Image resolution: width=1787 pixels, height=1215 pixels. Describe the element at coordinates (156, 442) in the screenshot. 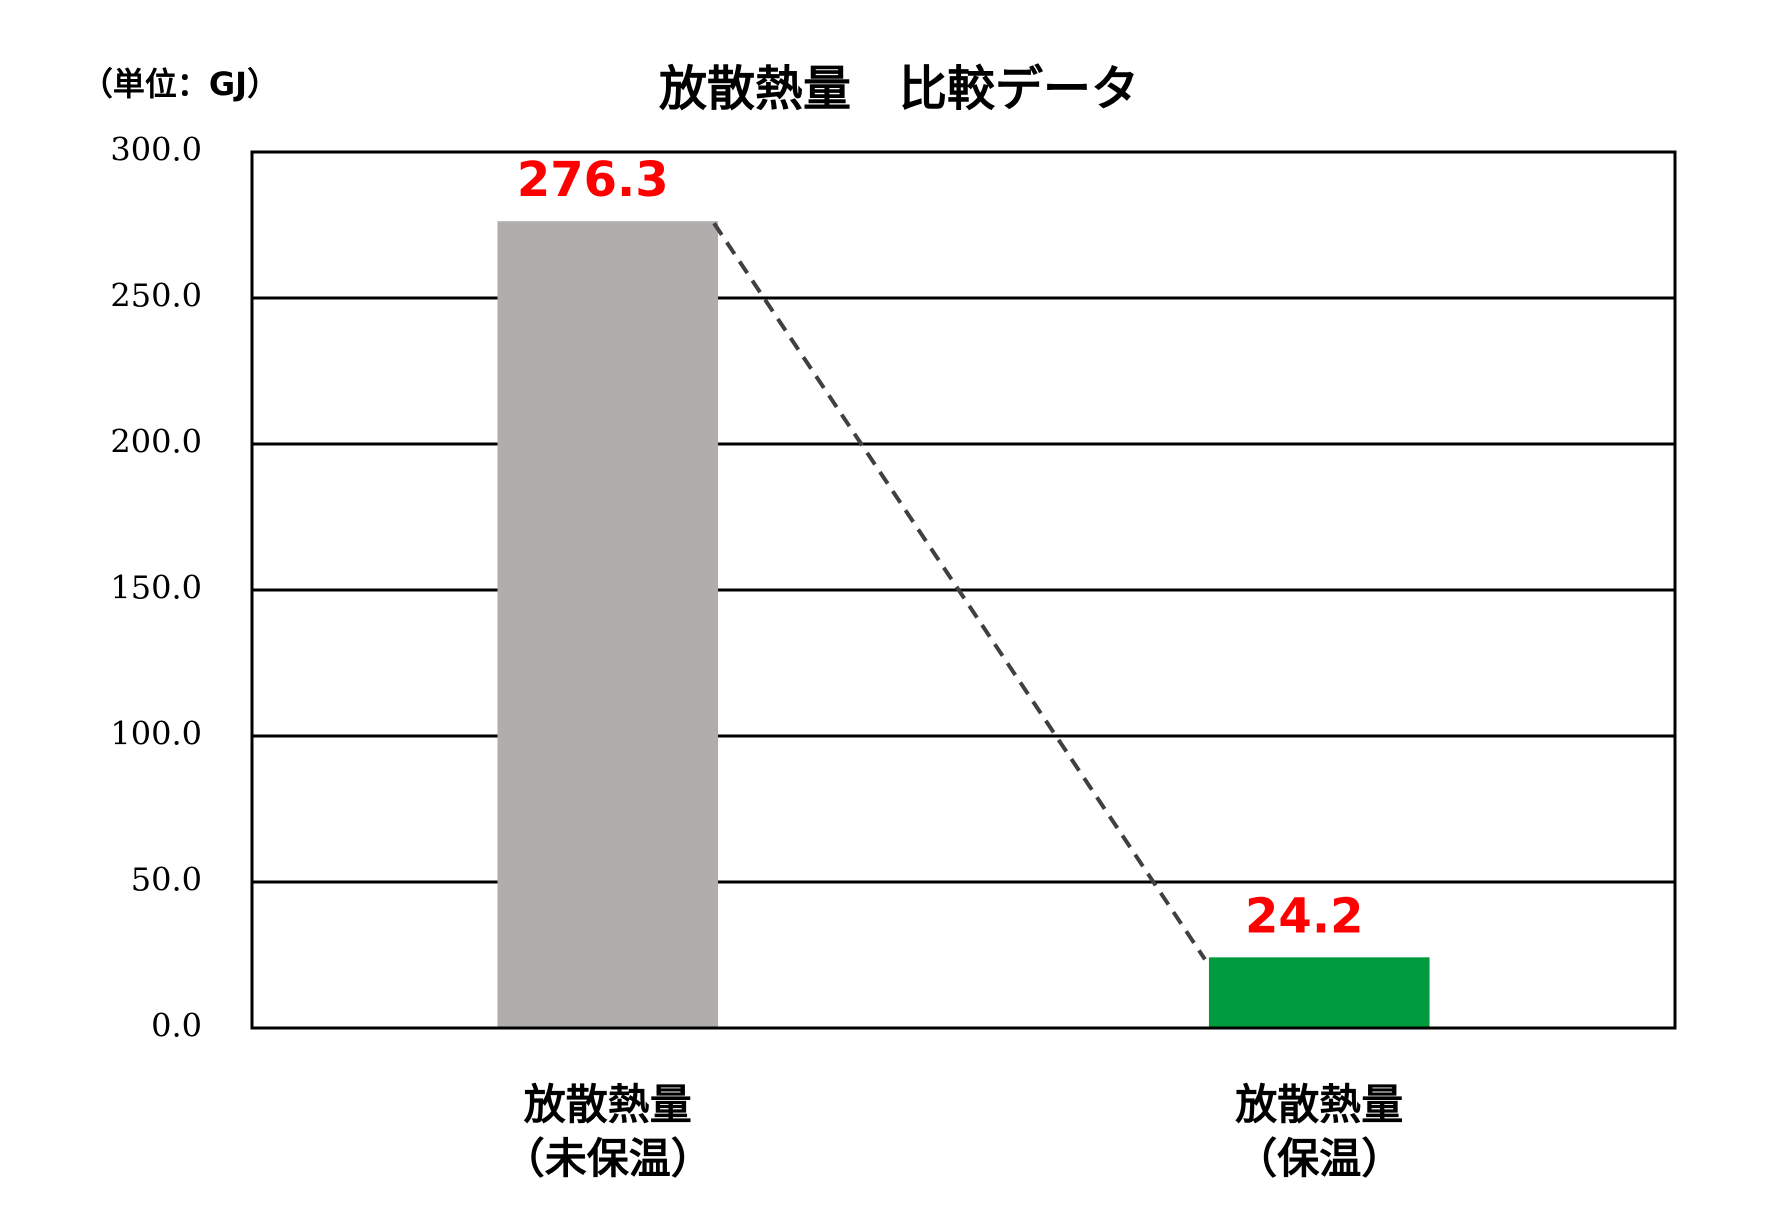

I see `y-tick-label: 200.0` at that location.